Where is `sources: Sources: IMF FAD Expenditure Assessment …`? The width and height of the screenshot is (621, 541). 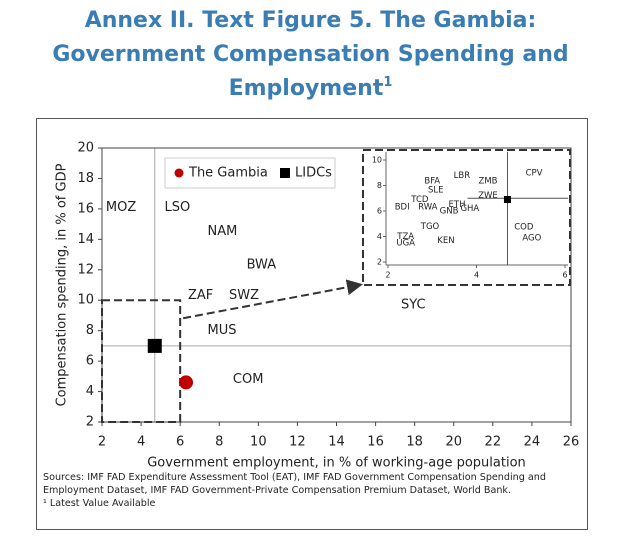 sources: Sources: IMF FAD Expenditure Assessment … is located at coordinates (294, 484).